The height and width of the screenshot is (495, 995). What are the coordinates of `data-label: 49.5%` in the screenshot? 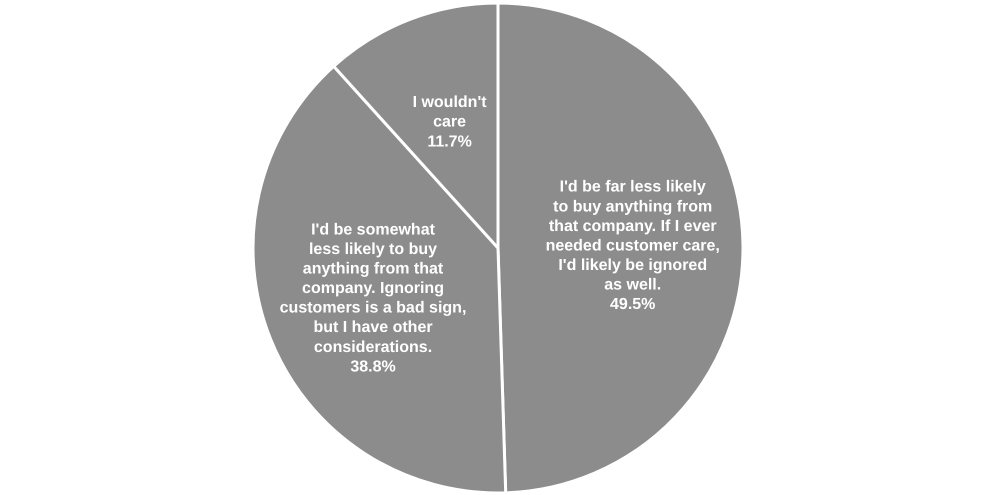 It's located at (633, 305).